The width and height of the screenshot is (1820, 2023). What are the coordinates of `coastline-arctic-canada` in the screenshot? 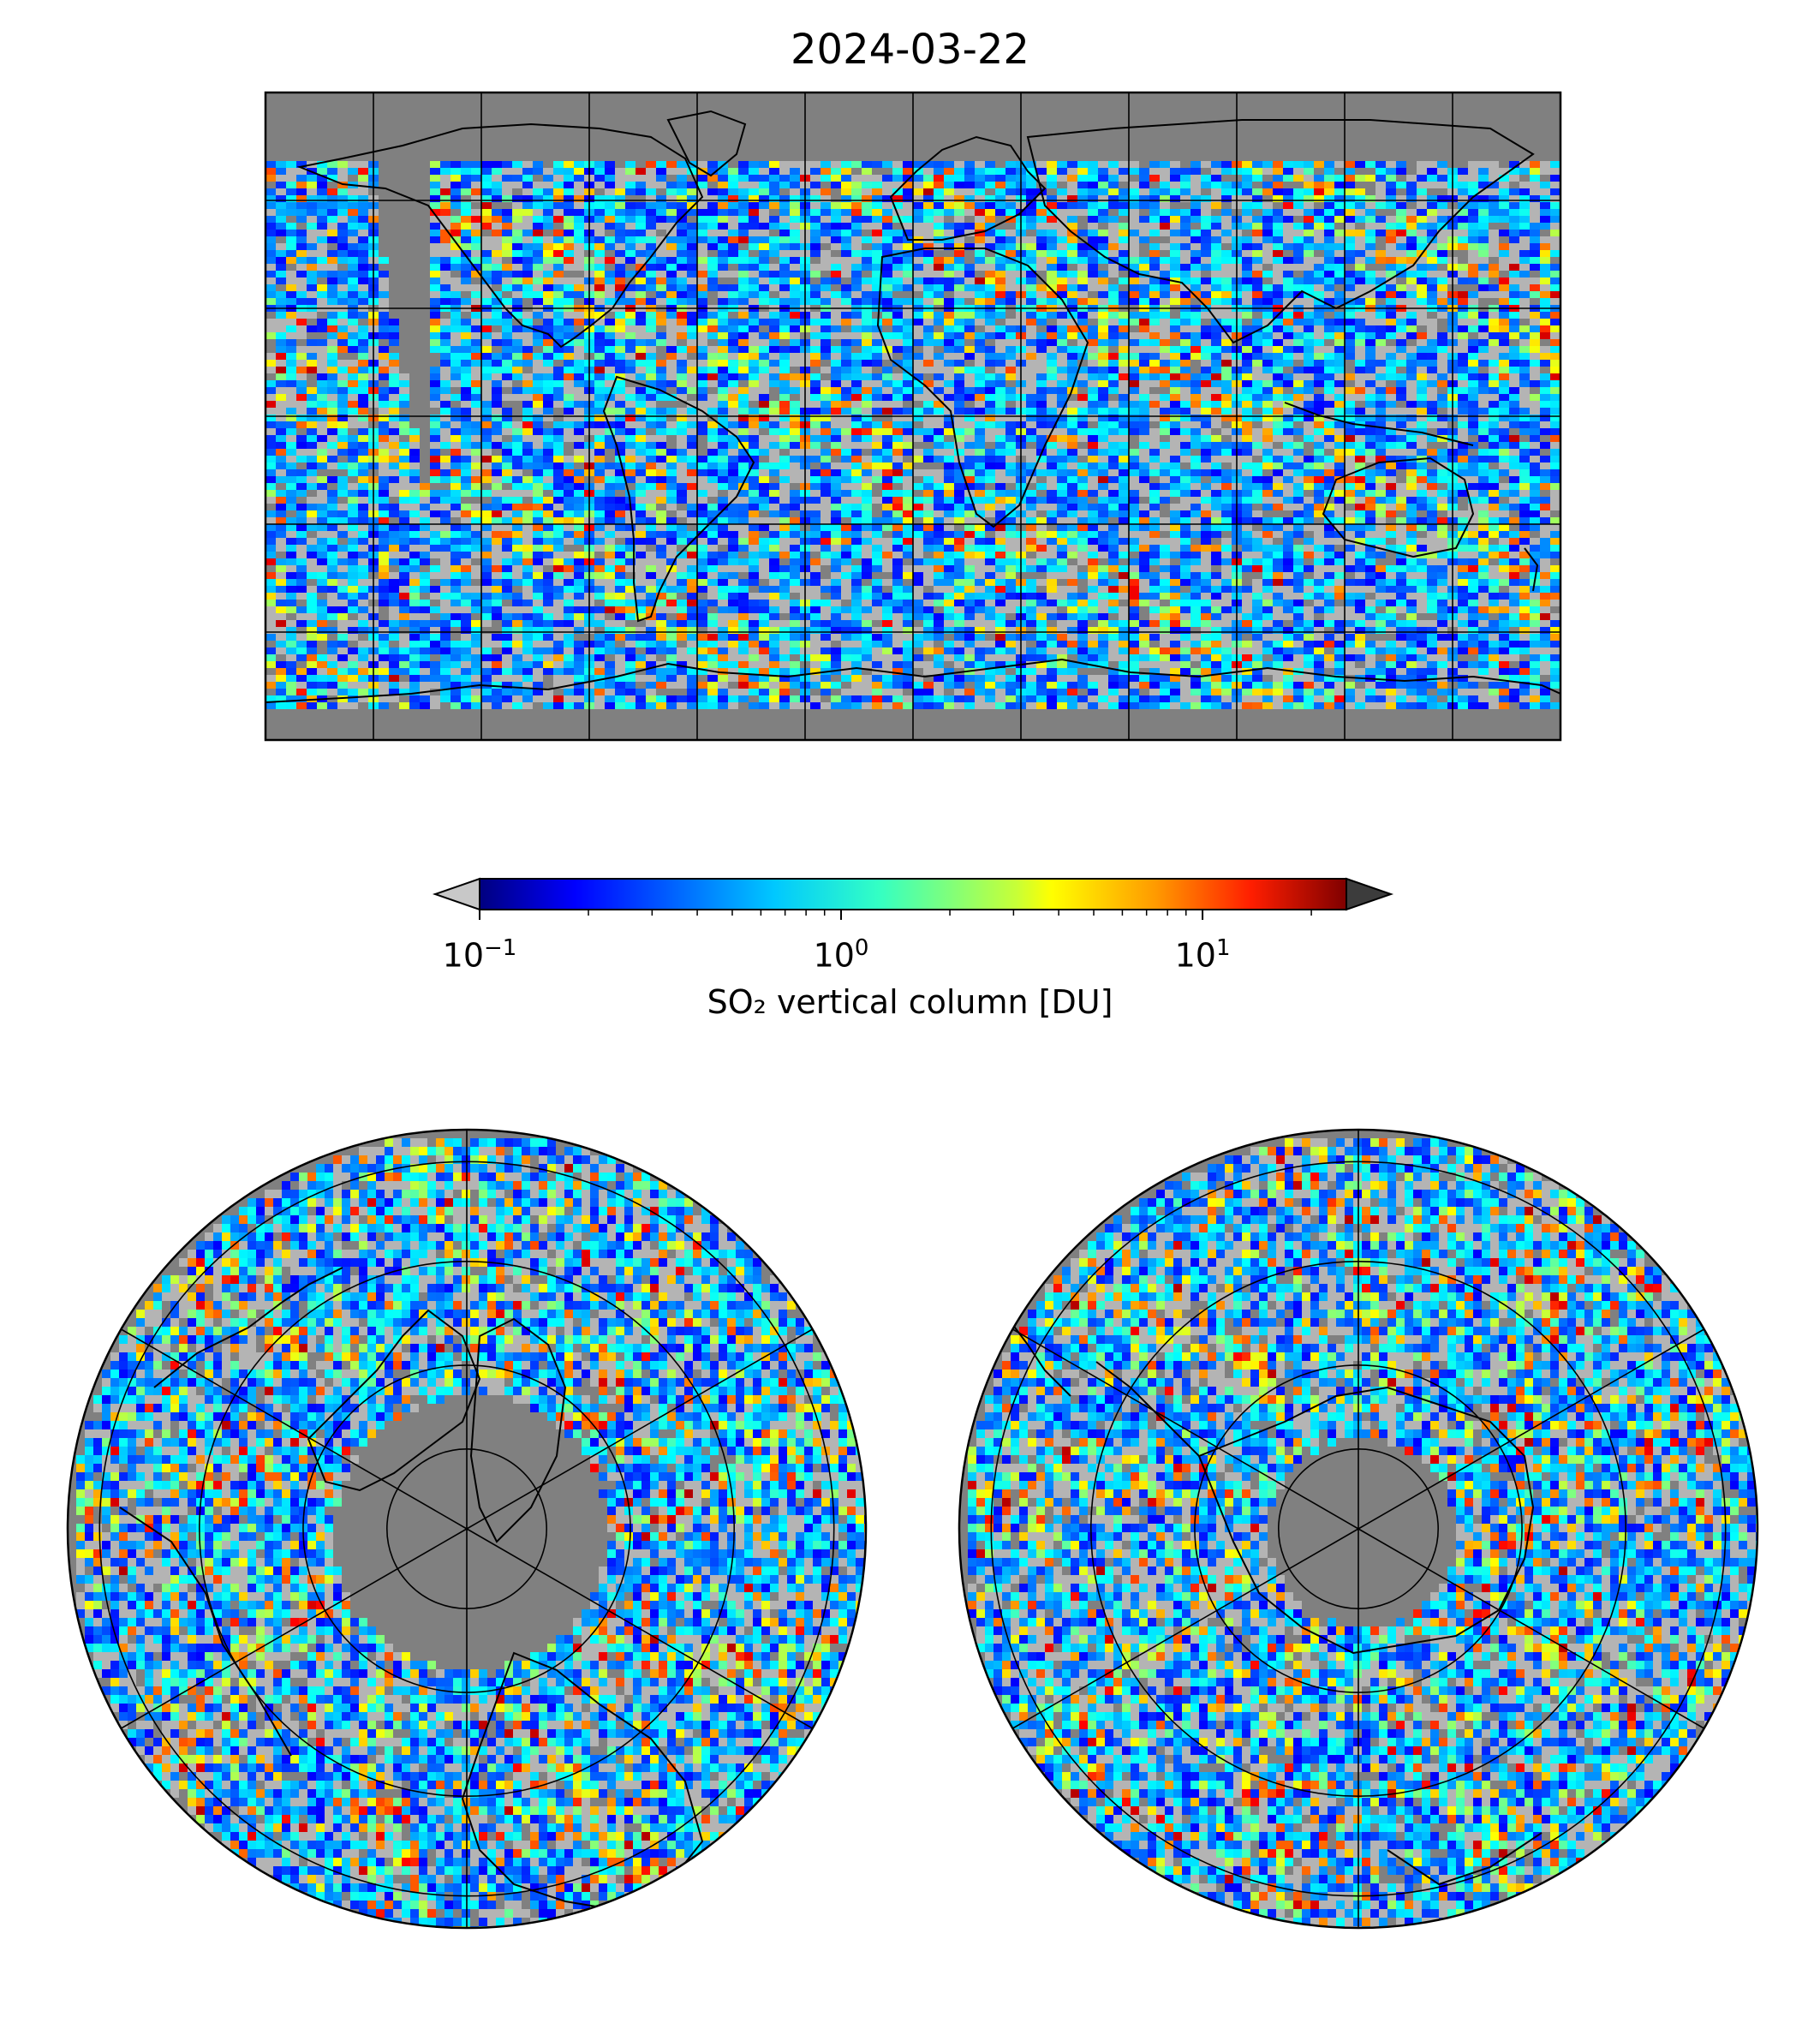 It's located at (394, 1400).